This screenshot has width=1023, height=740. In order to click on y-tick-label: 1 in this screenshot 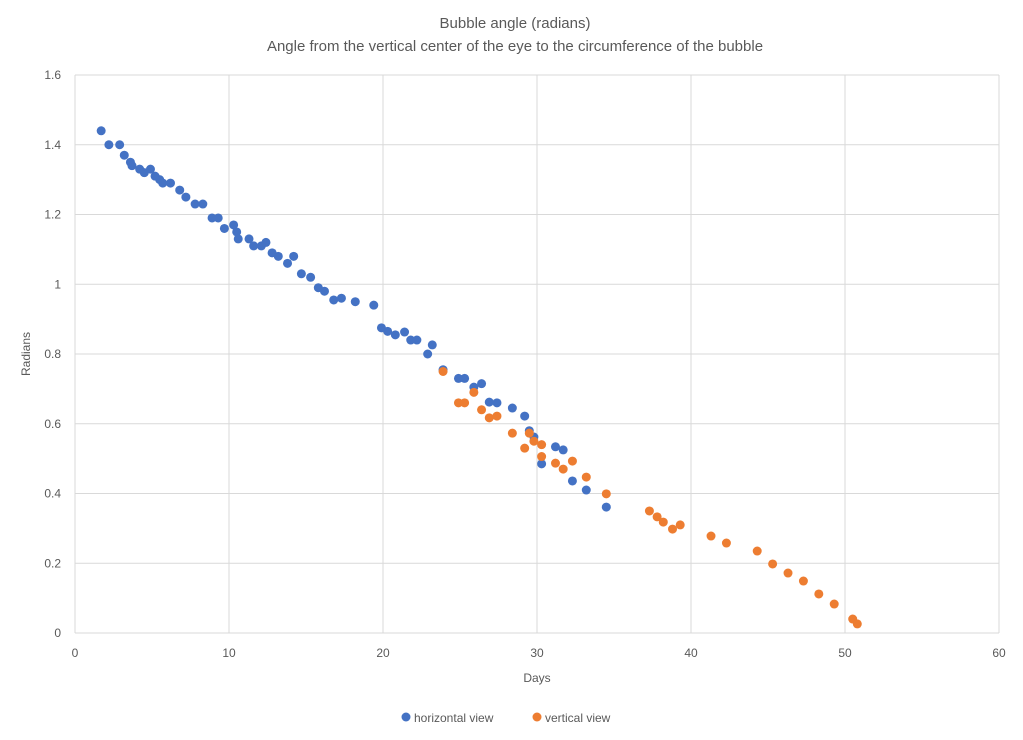, I will do `click(57, 284)`.